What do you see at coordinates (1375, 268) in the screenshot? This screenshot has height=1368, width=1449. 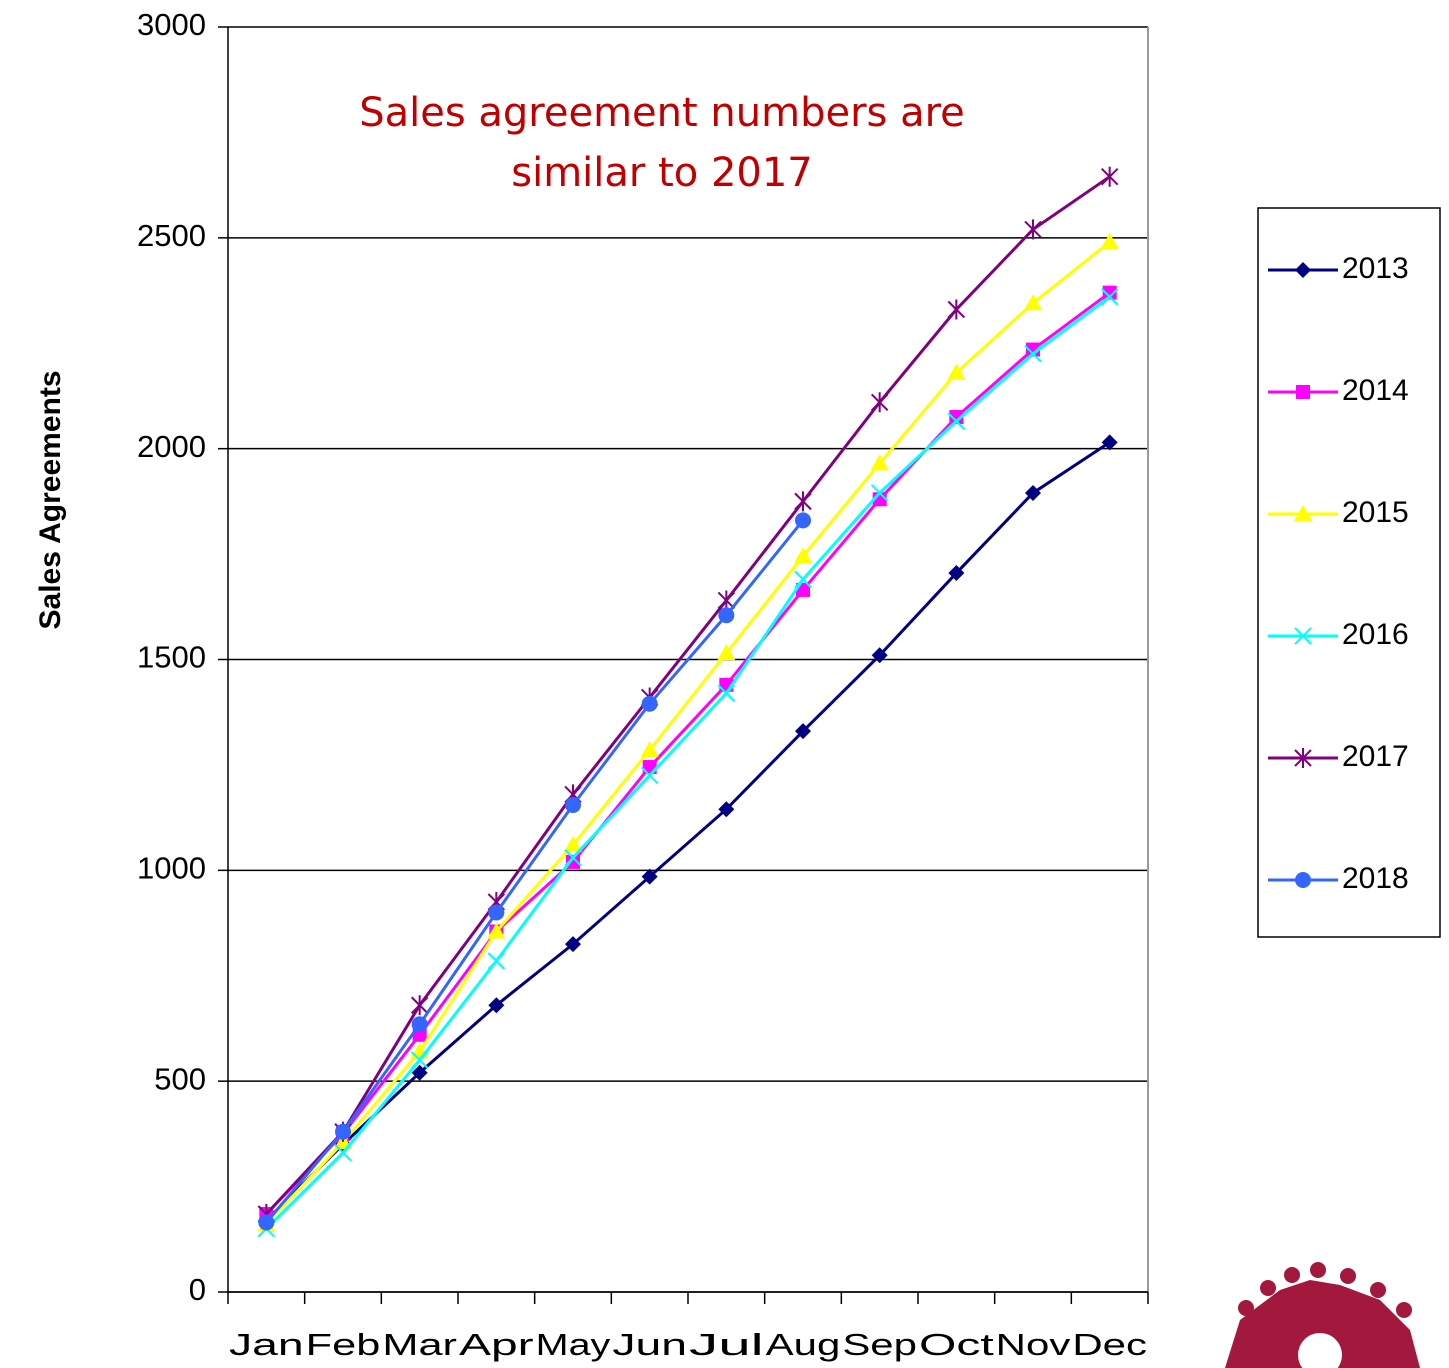 I see `legend-label: 2013` at bounding box center [1375, 268].